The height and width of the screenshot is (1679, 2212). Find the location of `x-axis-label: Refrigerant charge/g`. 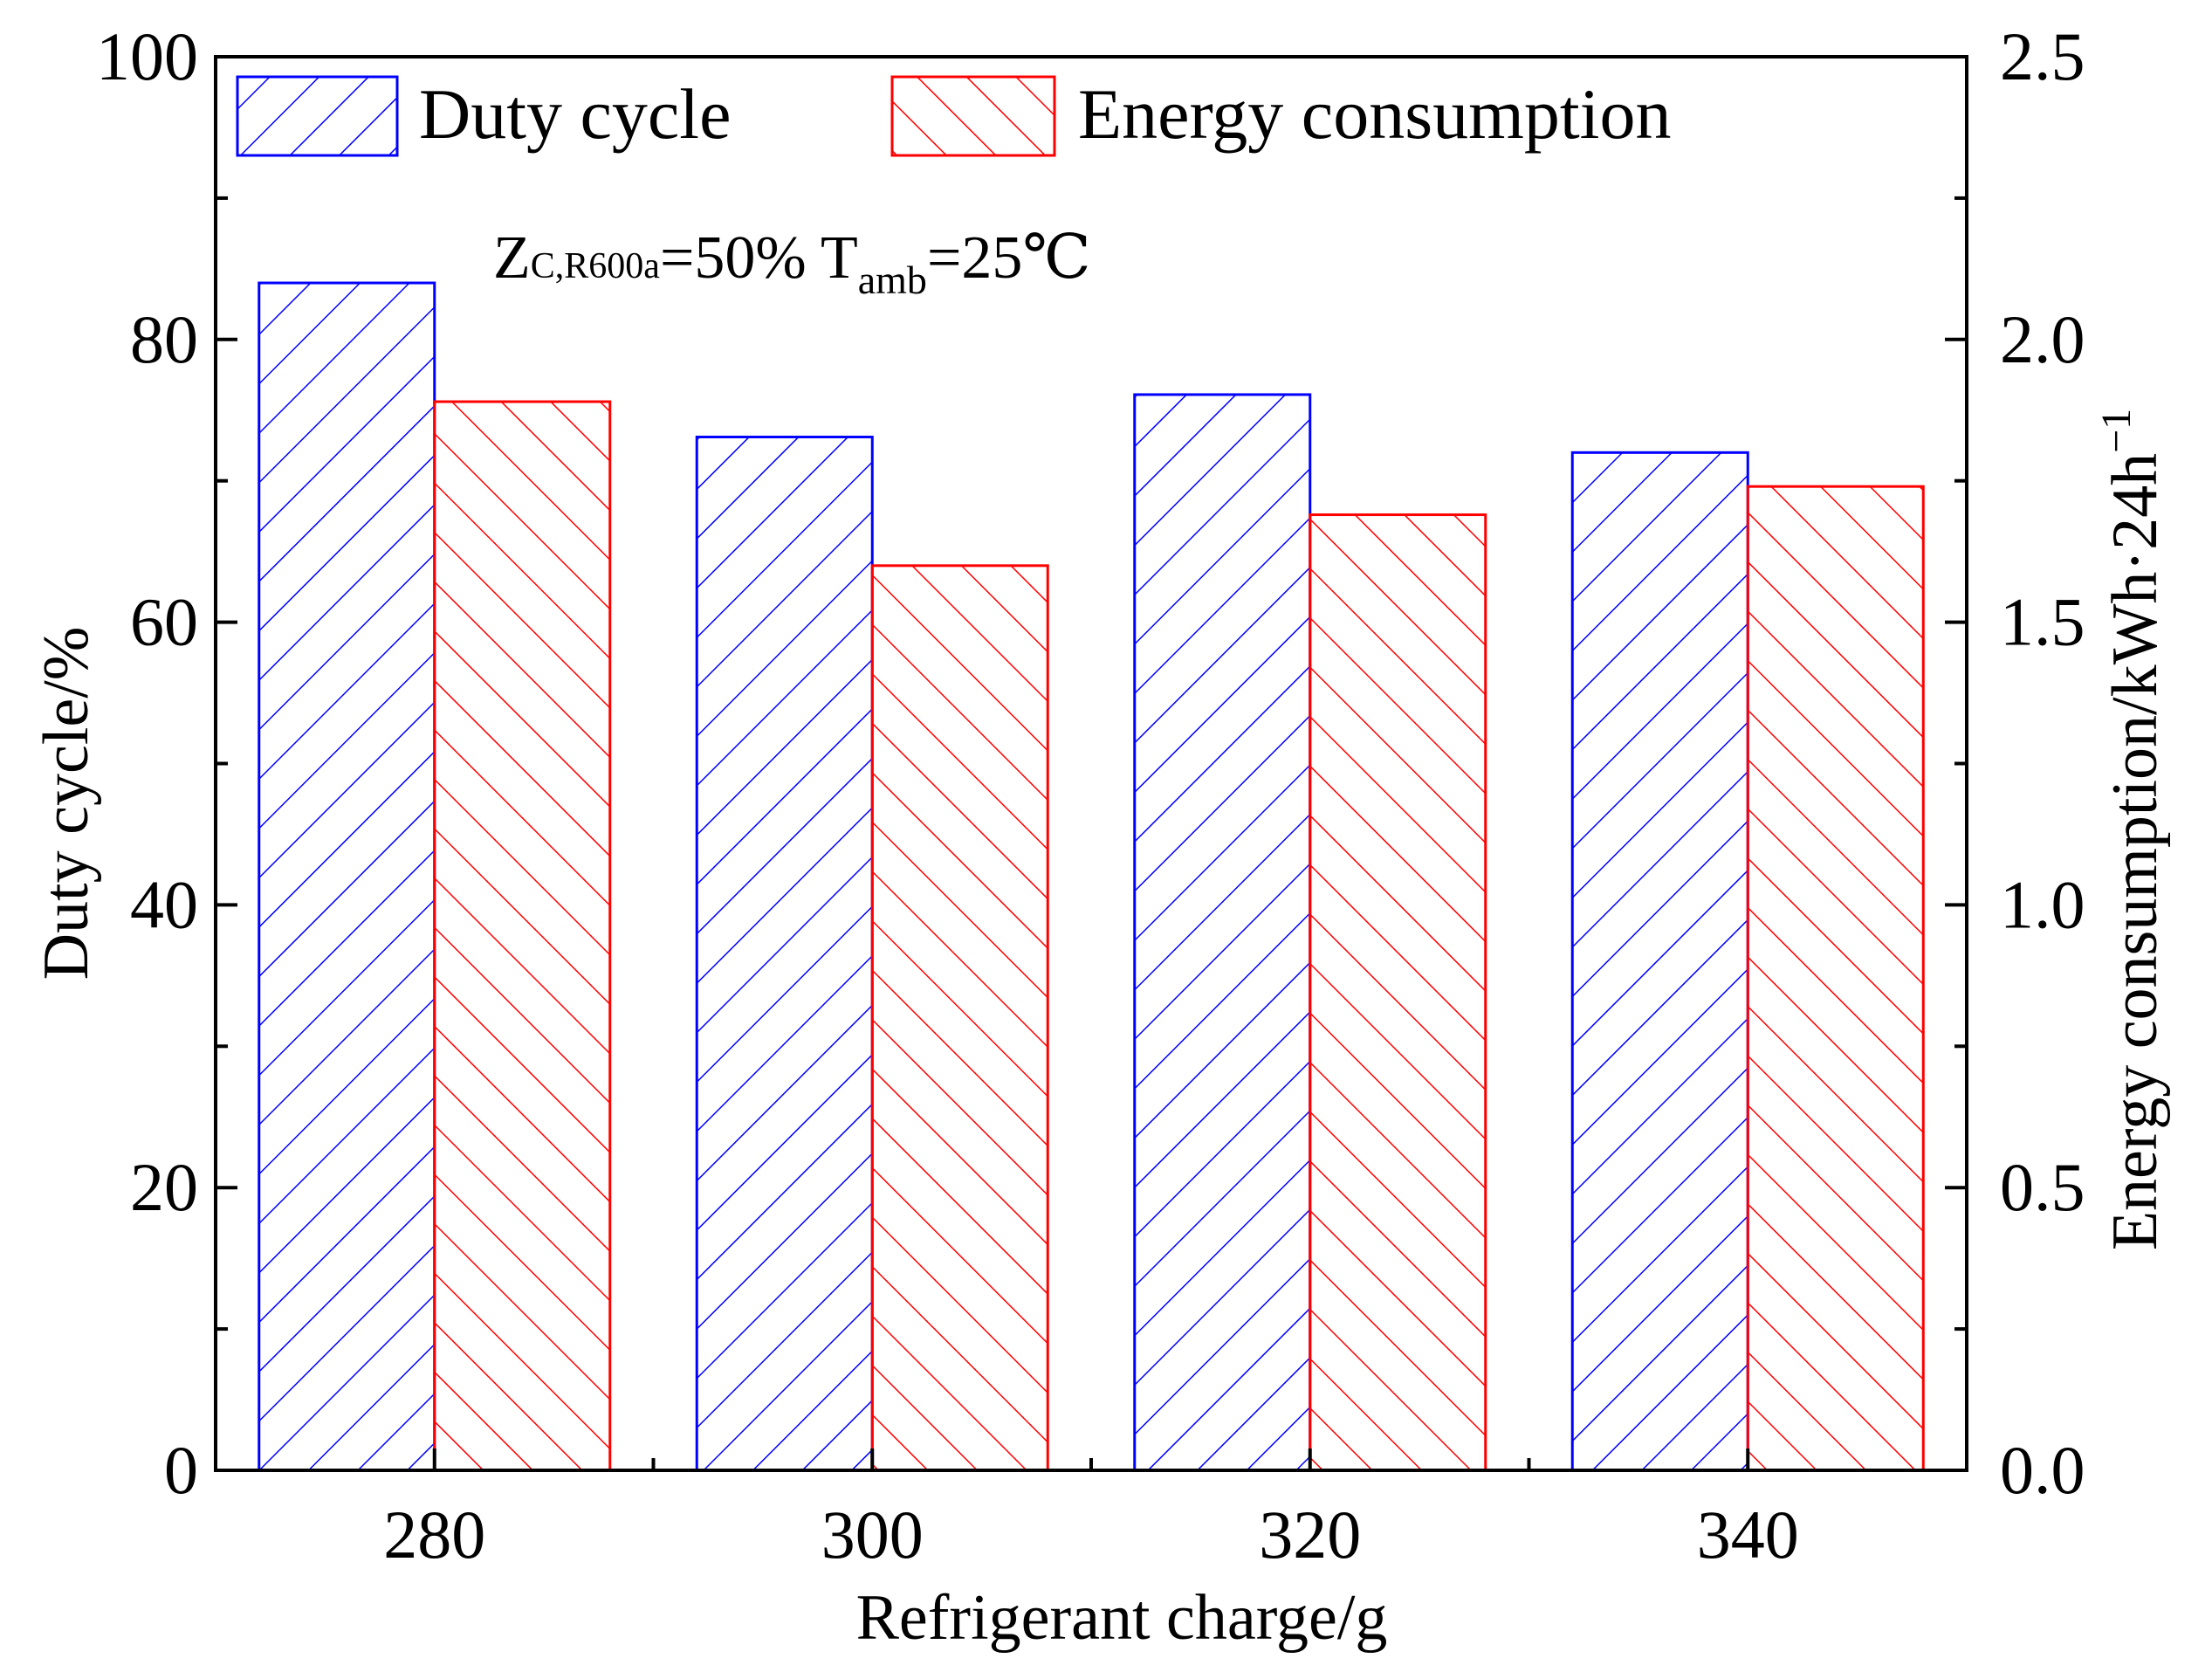

x-axis-label: Refrigerant charge/g is located at coordinates (1122, 1618).